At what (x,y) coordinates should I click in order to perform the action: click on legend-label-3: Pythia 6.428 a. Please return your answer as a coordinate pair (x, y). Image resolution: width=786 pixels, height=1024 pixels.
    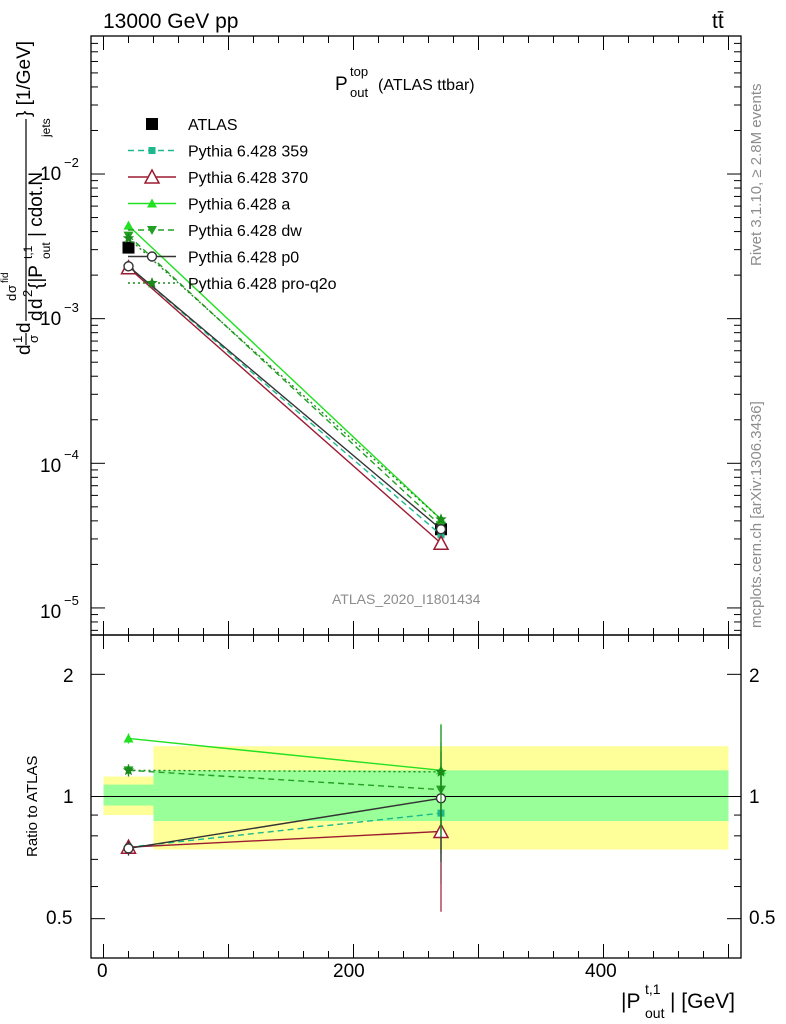
    Looking at the image, I should click on (239, 205).